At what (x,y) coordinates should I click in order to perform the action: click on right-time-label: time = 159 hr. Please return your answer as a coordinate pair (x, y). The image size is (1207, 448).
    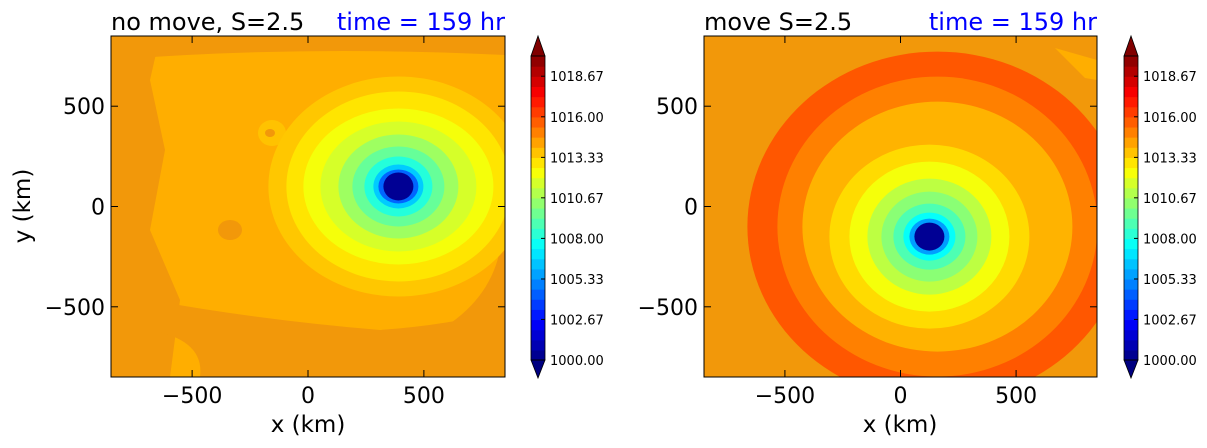
    Looking at the image, I should click on (1013, 22).